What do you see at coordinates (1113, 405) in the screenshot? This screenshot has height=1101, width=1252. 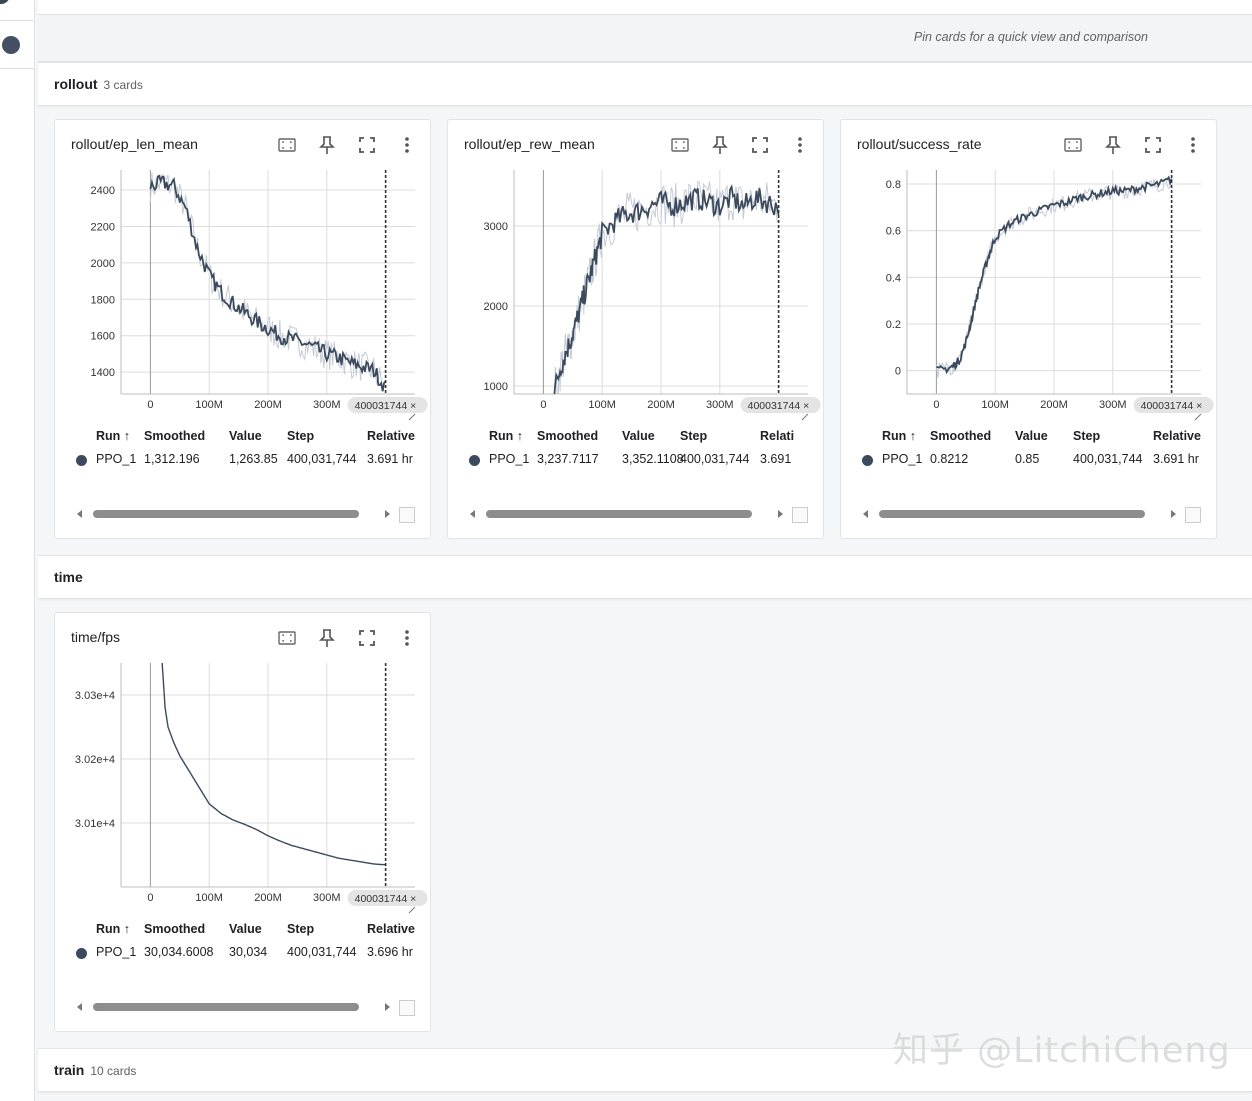 I see `x-tick-label: 300M` at bounding box center [1113, 405].